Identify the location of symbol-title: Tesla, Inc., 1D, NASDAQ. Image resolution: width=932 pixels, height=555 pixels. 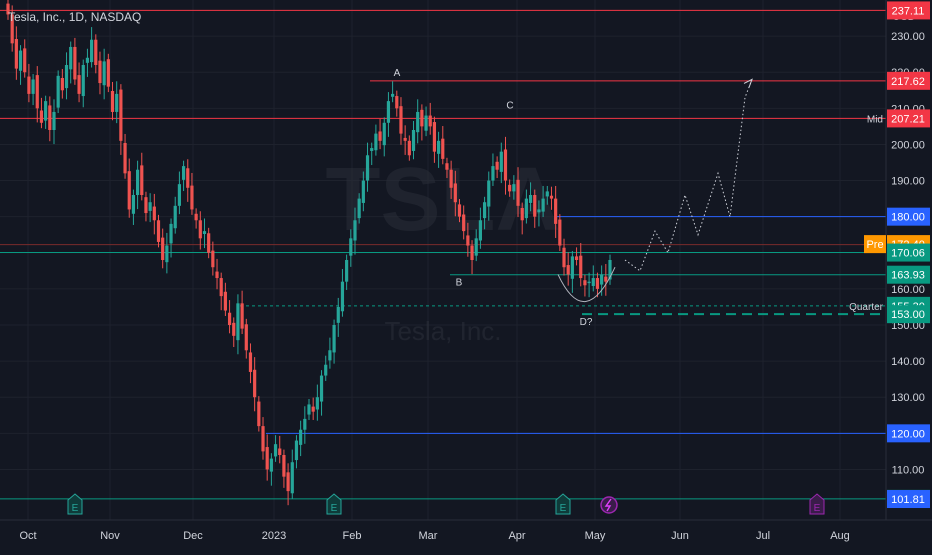
(75, 17).